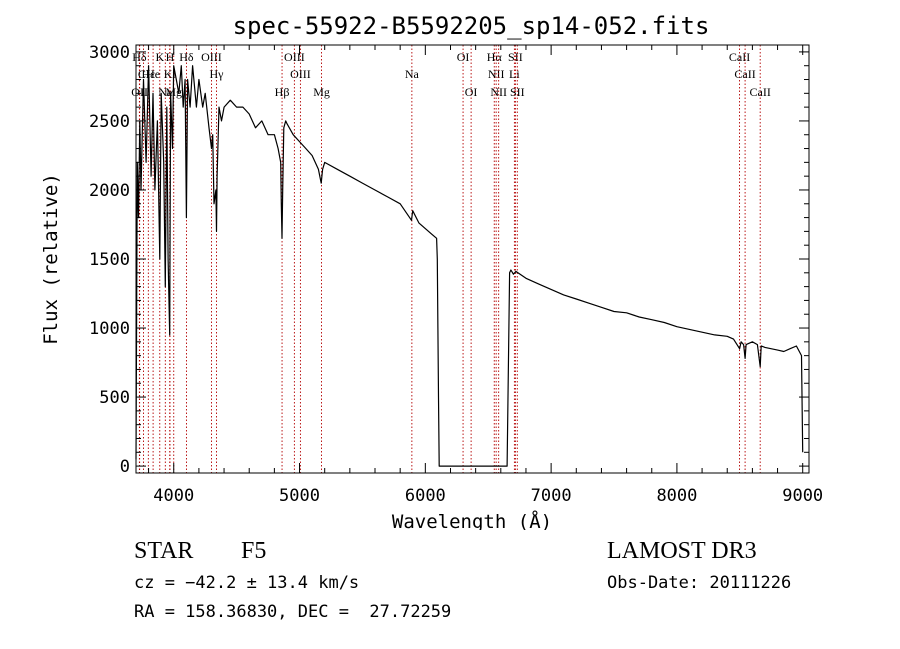  What do you see at coordinates (472, 520) in the screenshot?
I see `x-axis-label: Wavelength (Å)` at bounding box center [472, 520].